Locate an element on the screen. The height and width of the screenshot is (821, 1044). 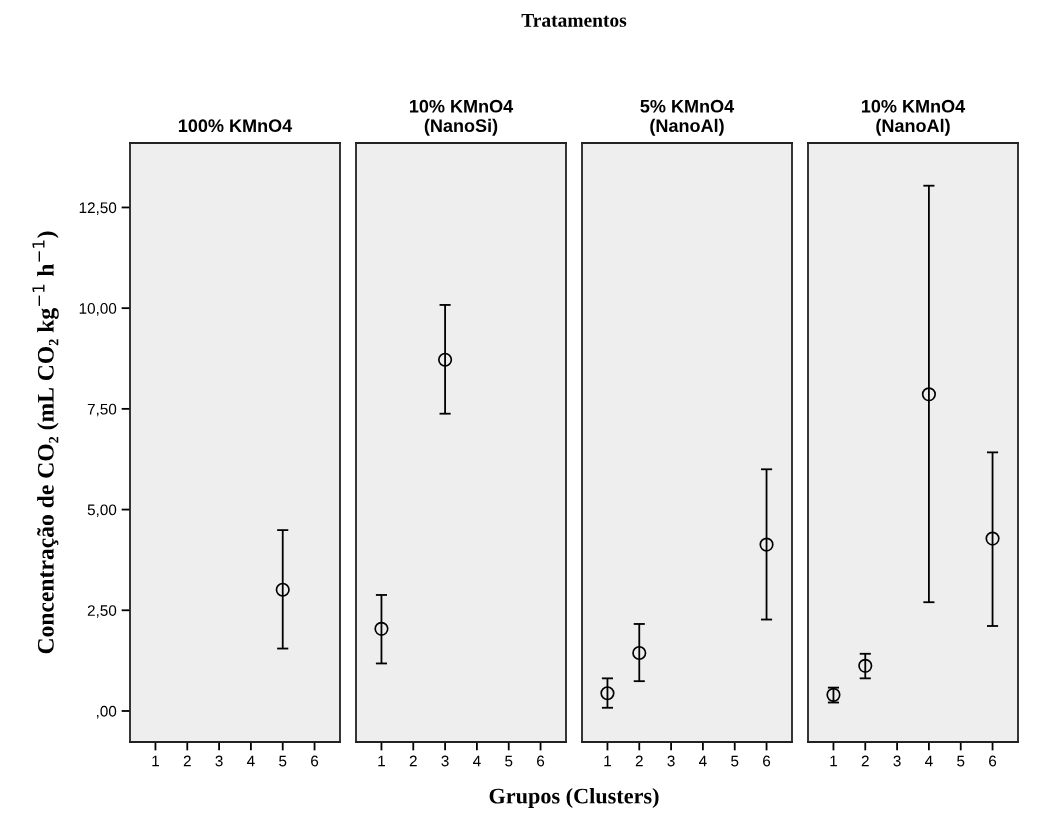
y-tick-label: 2,50 is located at coordinates (102, 611).